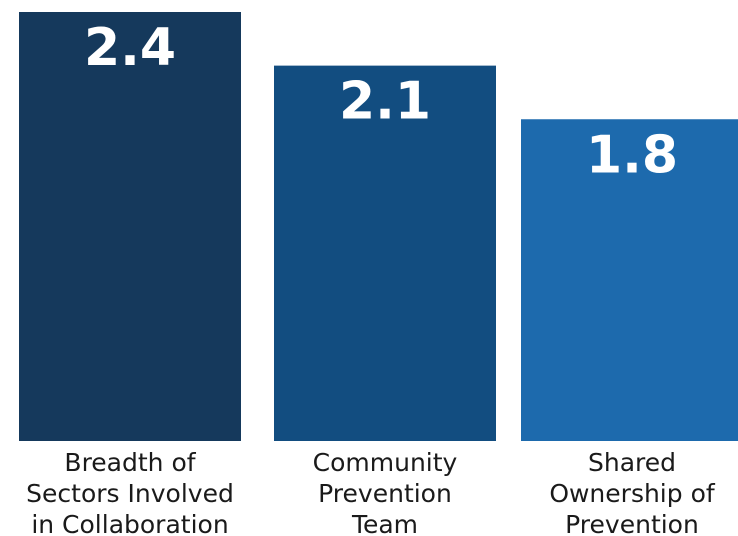  What do you see at coordinates (130, 462) in the screenshot?
I see `category-label-line: Breadth of` at bounding box center [130, 462].